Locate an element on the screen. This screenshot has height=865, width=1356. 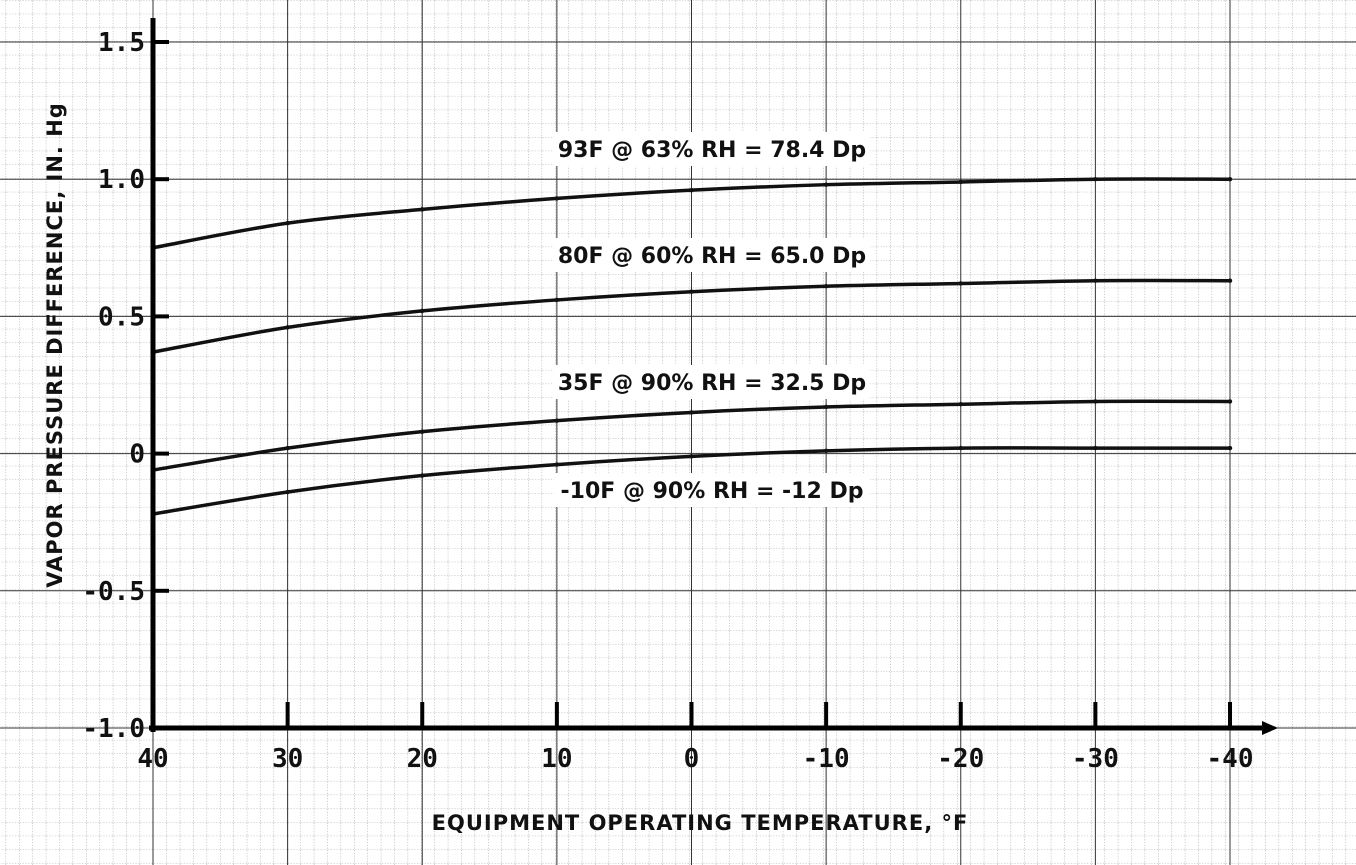
y-axis-title: VAPOR PRESSURE DIFFERENCE, IN. Hg is located at coordinates (55, 345).